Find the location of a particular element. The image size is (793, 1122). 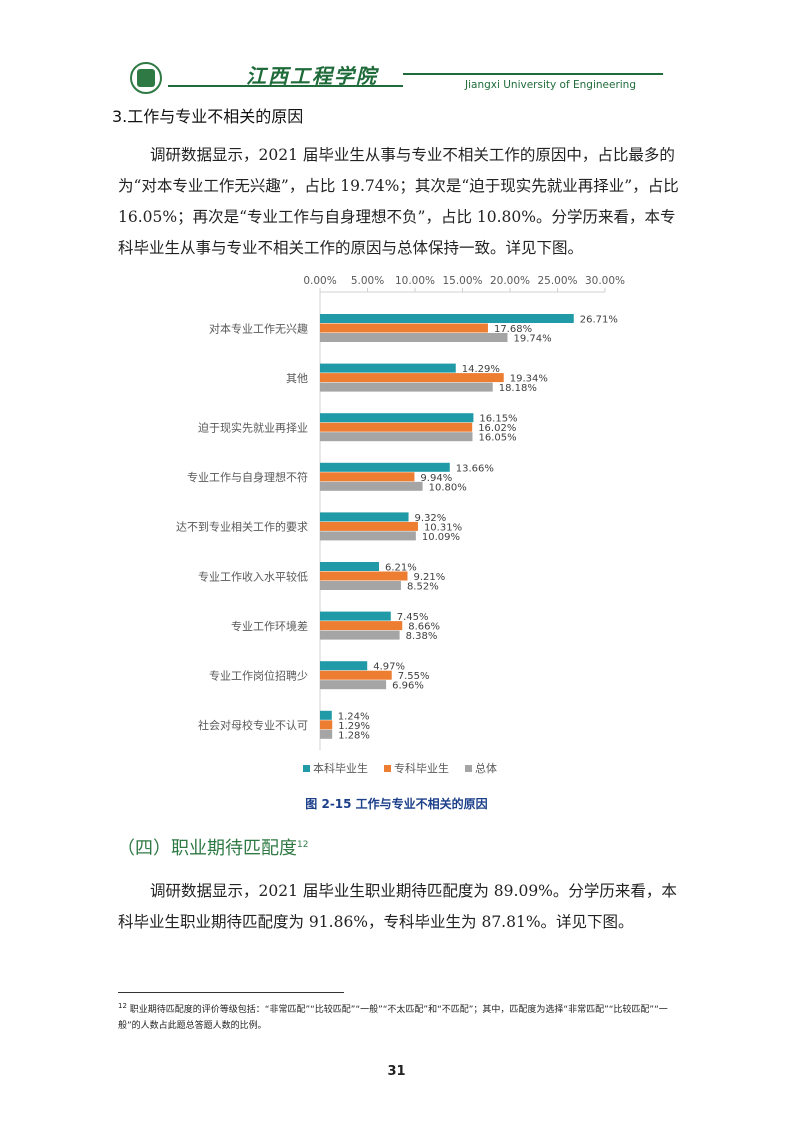

data-label: 16.15% is located at coordinates (498, 419).